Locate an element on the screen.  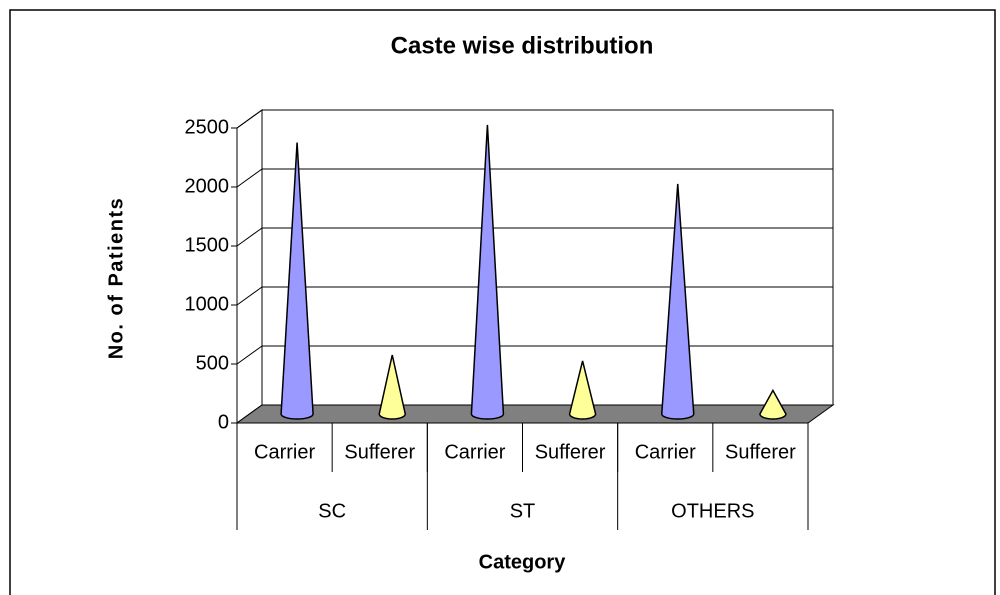
group-label: ST is located at coordinates (523, 511).